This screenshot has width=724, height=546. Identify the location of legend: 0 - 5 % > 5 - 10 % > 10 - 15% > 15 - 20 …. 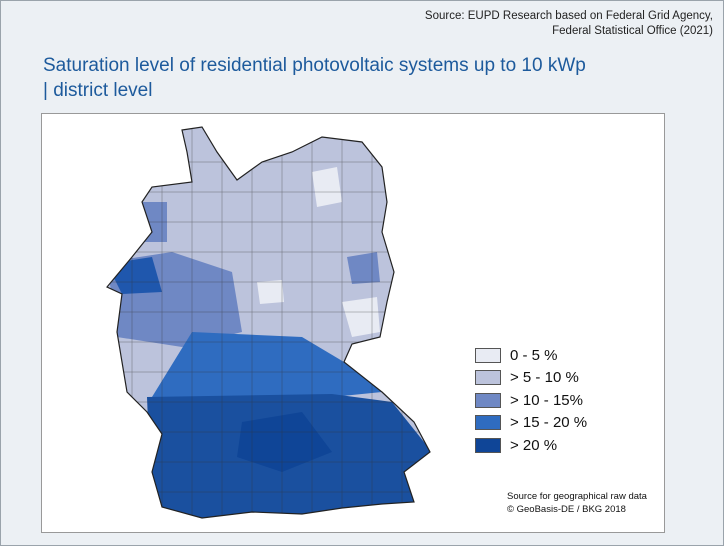
(531, 400).